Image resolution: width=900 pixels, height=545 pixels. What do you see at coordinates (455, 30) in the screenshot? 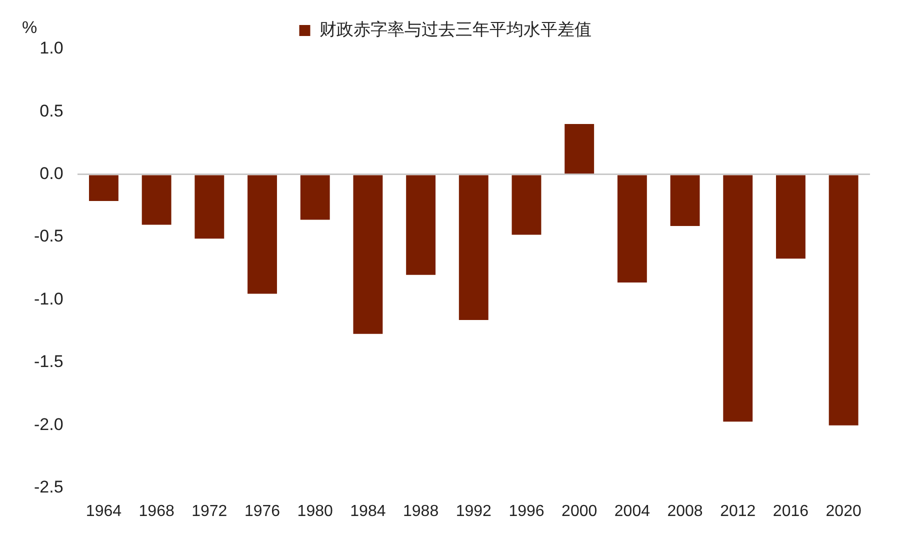
I see `legend-label: 财政赤字率与过去三年平均水平差值` at bounding box center [455, 30].